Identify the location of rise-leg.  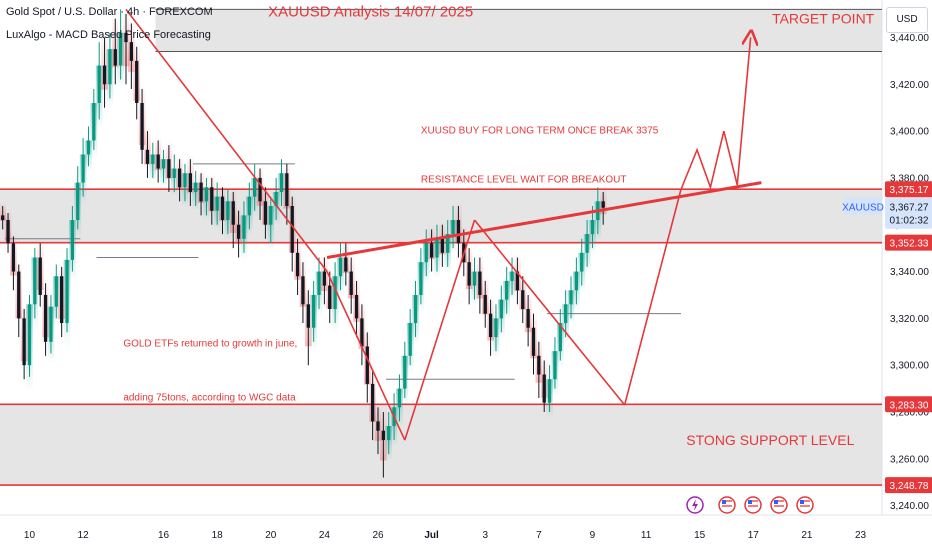
(440, 330).